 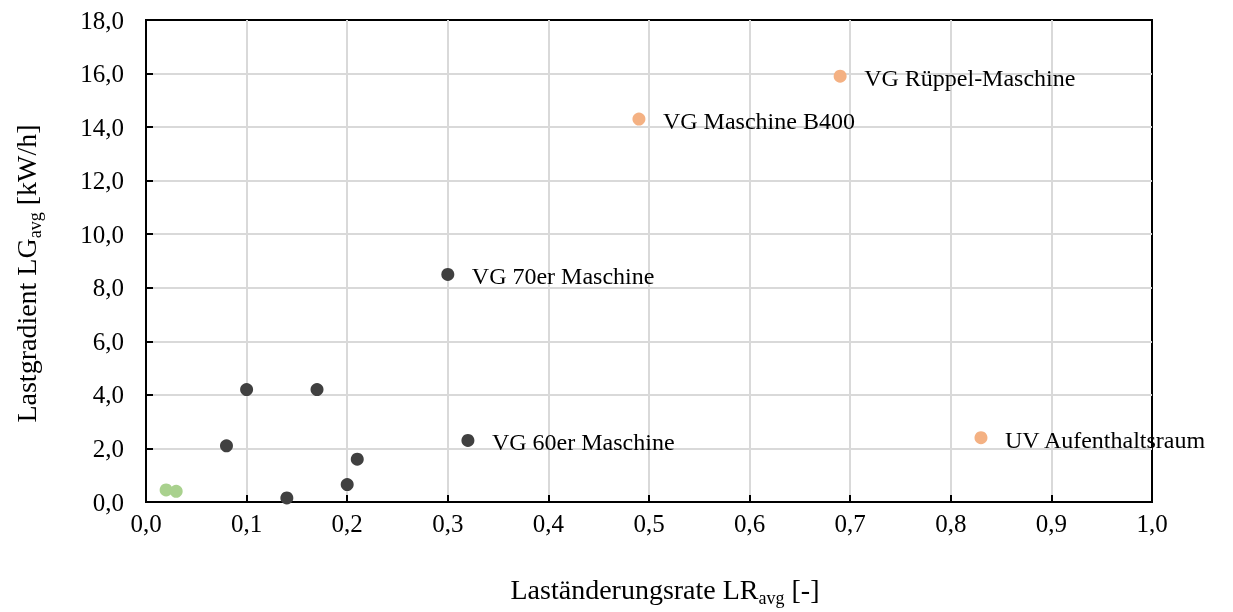 I want to click on x-tick-label: 0,7, so click(x=850, y=523).